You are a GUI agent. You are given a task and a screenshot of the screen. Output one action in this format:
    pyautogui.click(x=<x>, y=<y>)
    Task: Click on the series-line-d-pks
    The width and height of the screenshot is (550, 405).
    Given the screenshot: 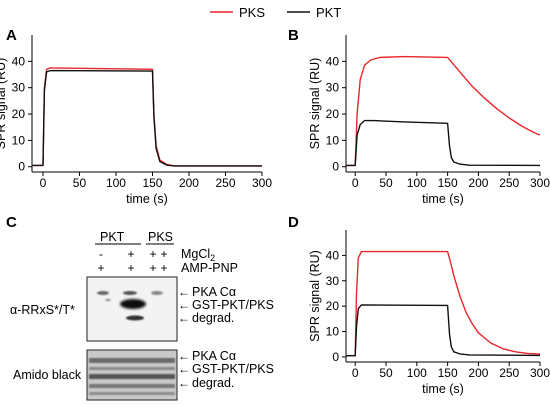 What is the action you would take?
    pyautogui.click(x=443, y=303)
    